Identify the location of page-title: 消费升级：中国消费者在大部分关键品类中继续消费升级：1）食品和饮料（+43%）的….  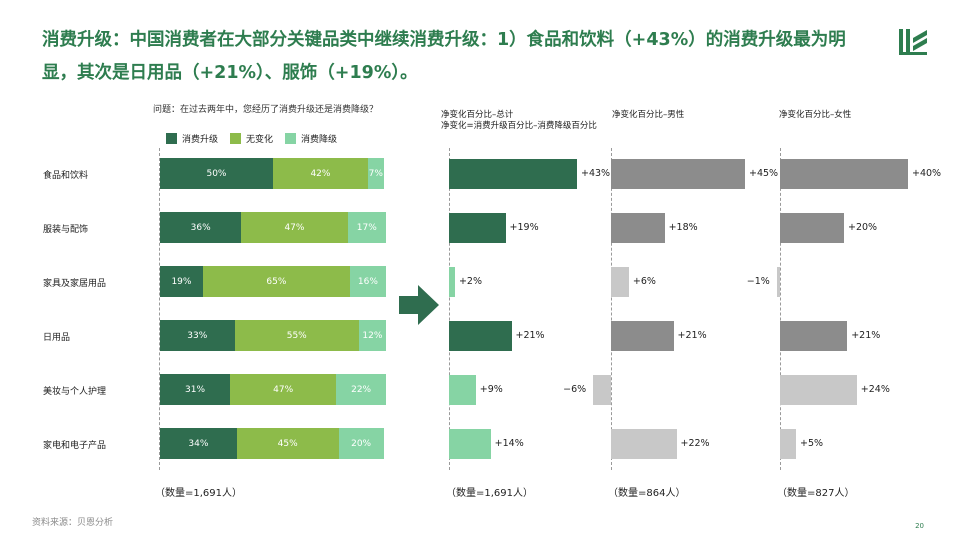
(444, 56).